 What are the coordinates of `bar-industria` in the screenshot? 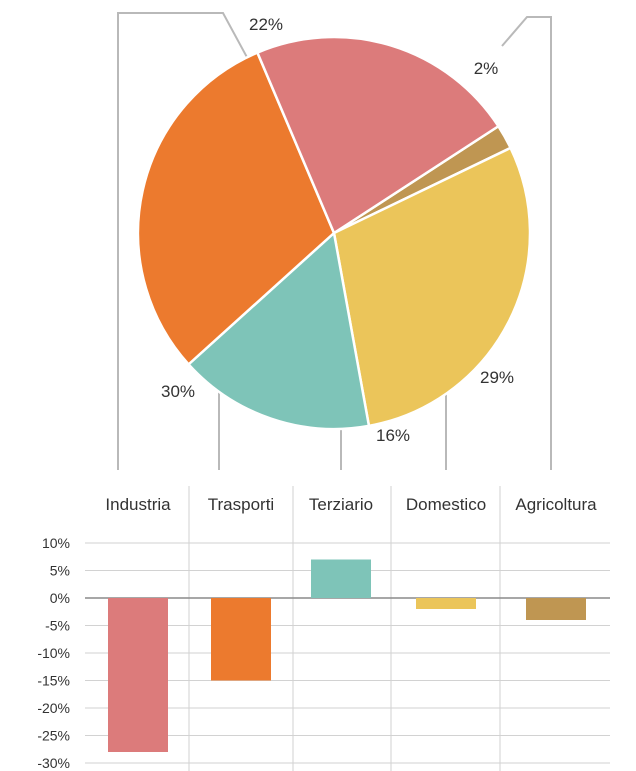 It's located at (138, 675).